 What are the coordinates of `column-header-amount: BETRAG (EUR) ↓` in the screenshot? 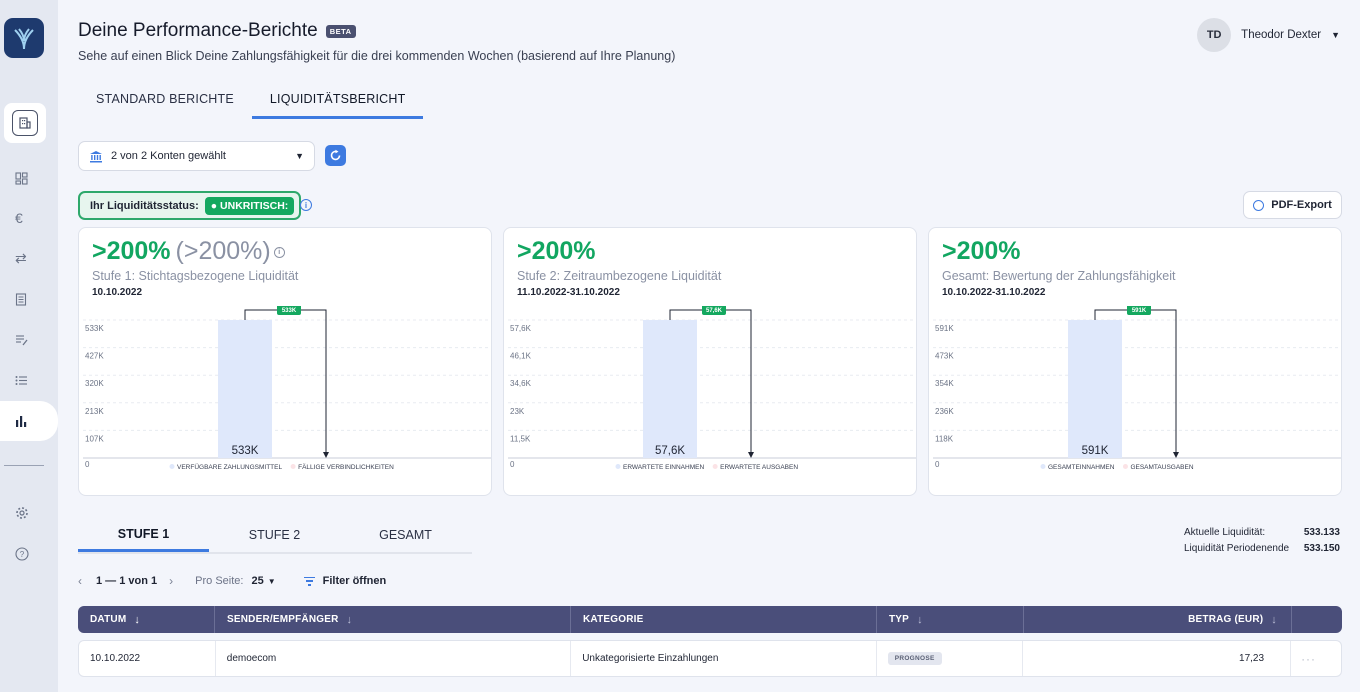 It's located at (1158, 619).